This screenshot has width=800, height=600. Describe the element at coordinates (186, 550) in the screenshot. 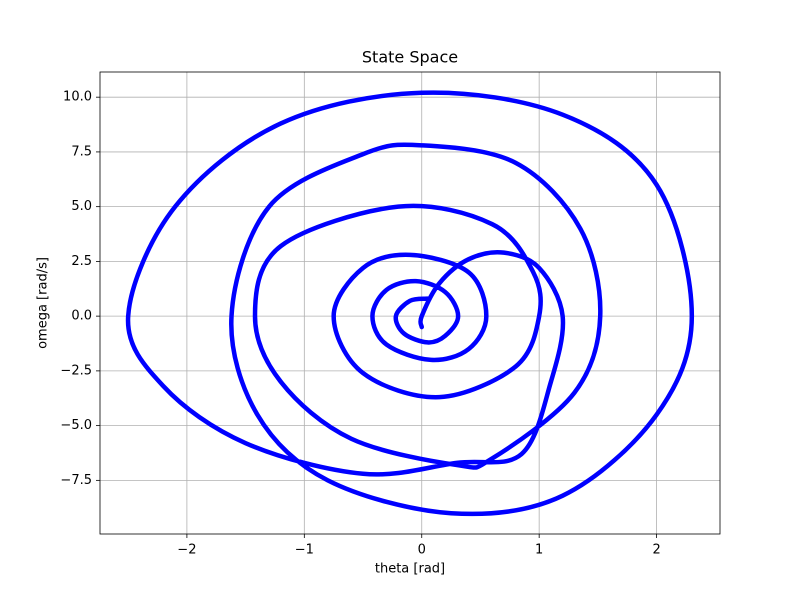

I see `x-tick-label: −2` at that location.